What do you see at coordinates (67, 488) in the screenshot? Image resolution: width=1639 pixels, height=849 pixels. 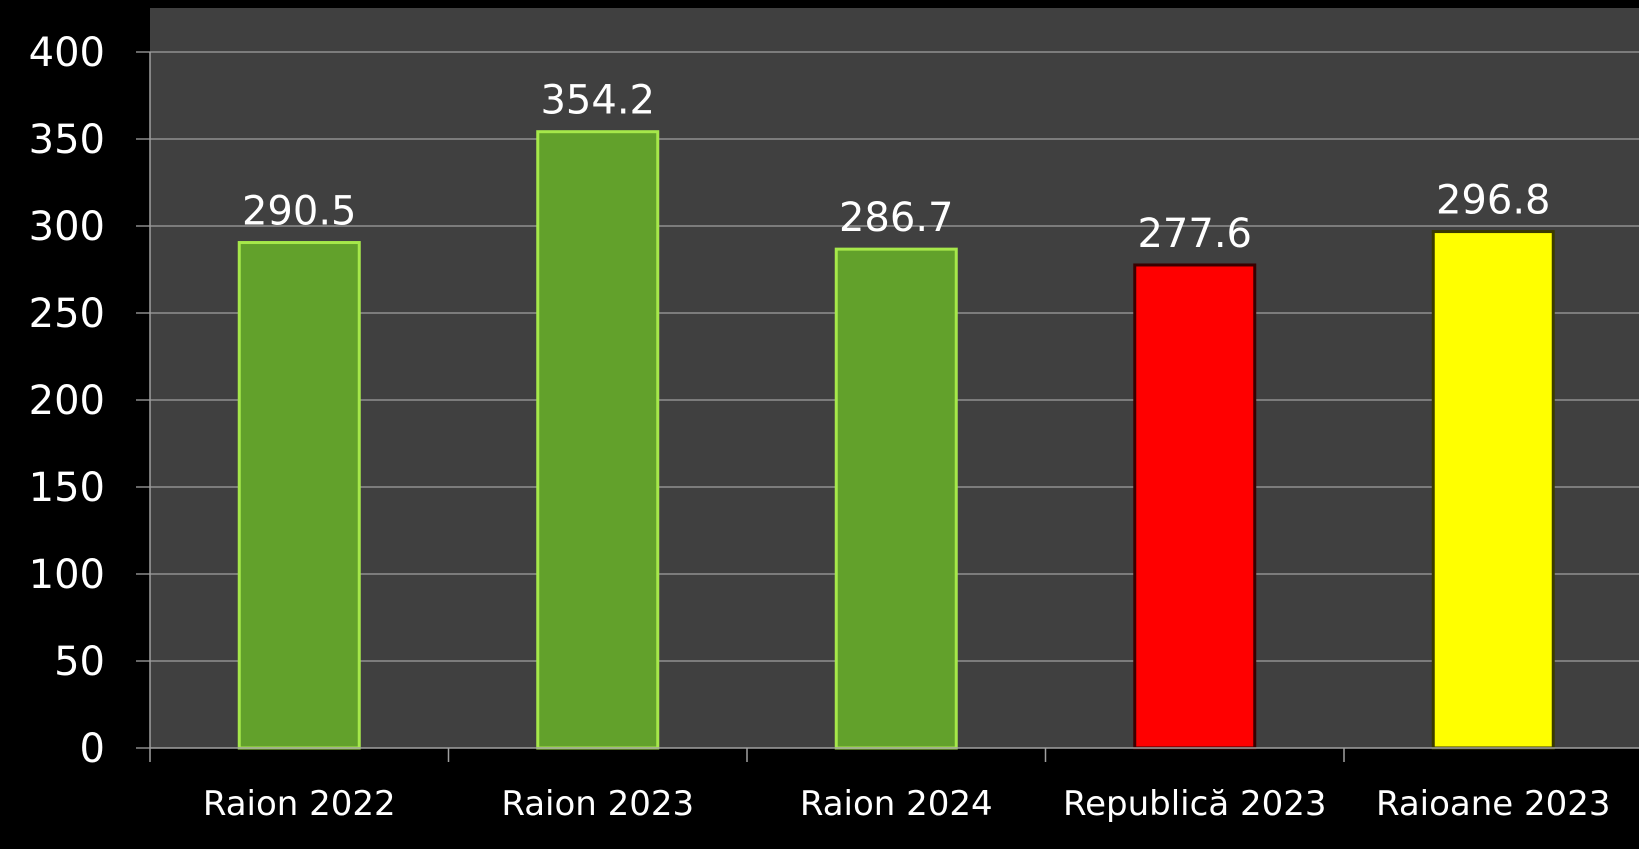 I see `y-tick-label: 150` at bounding box center [67, 488].